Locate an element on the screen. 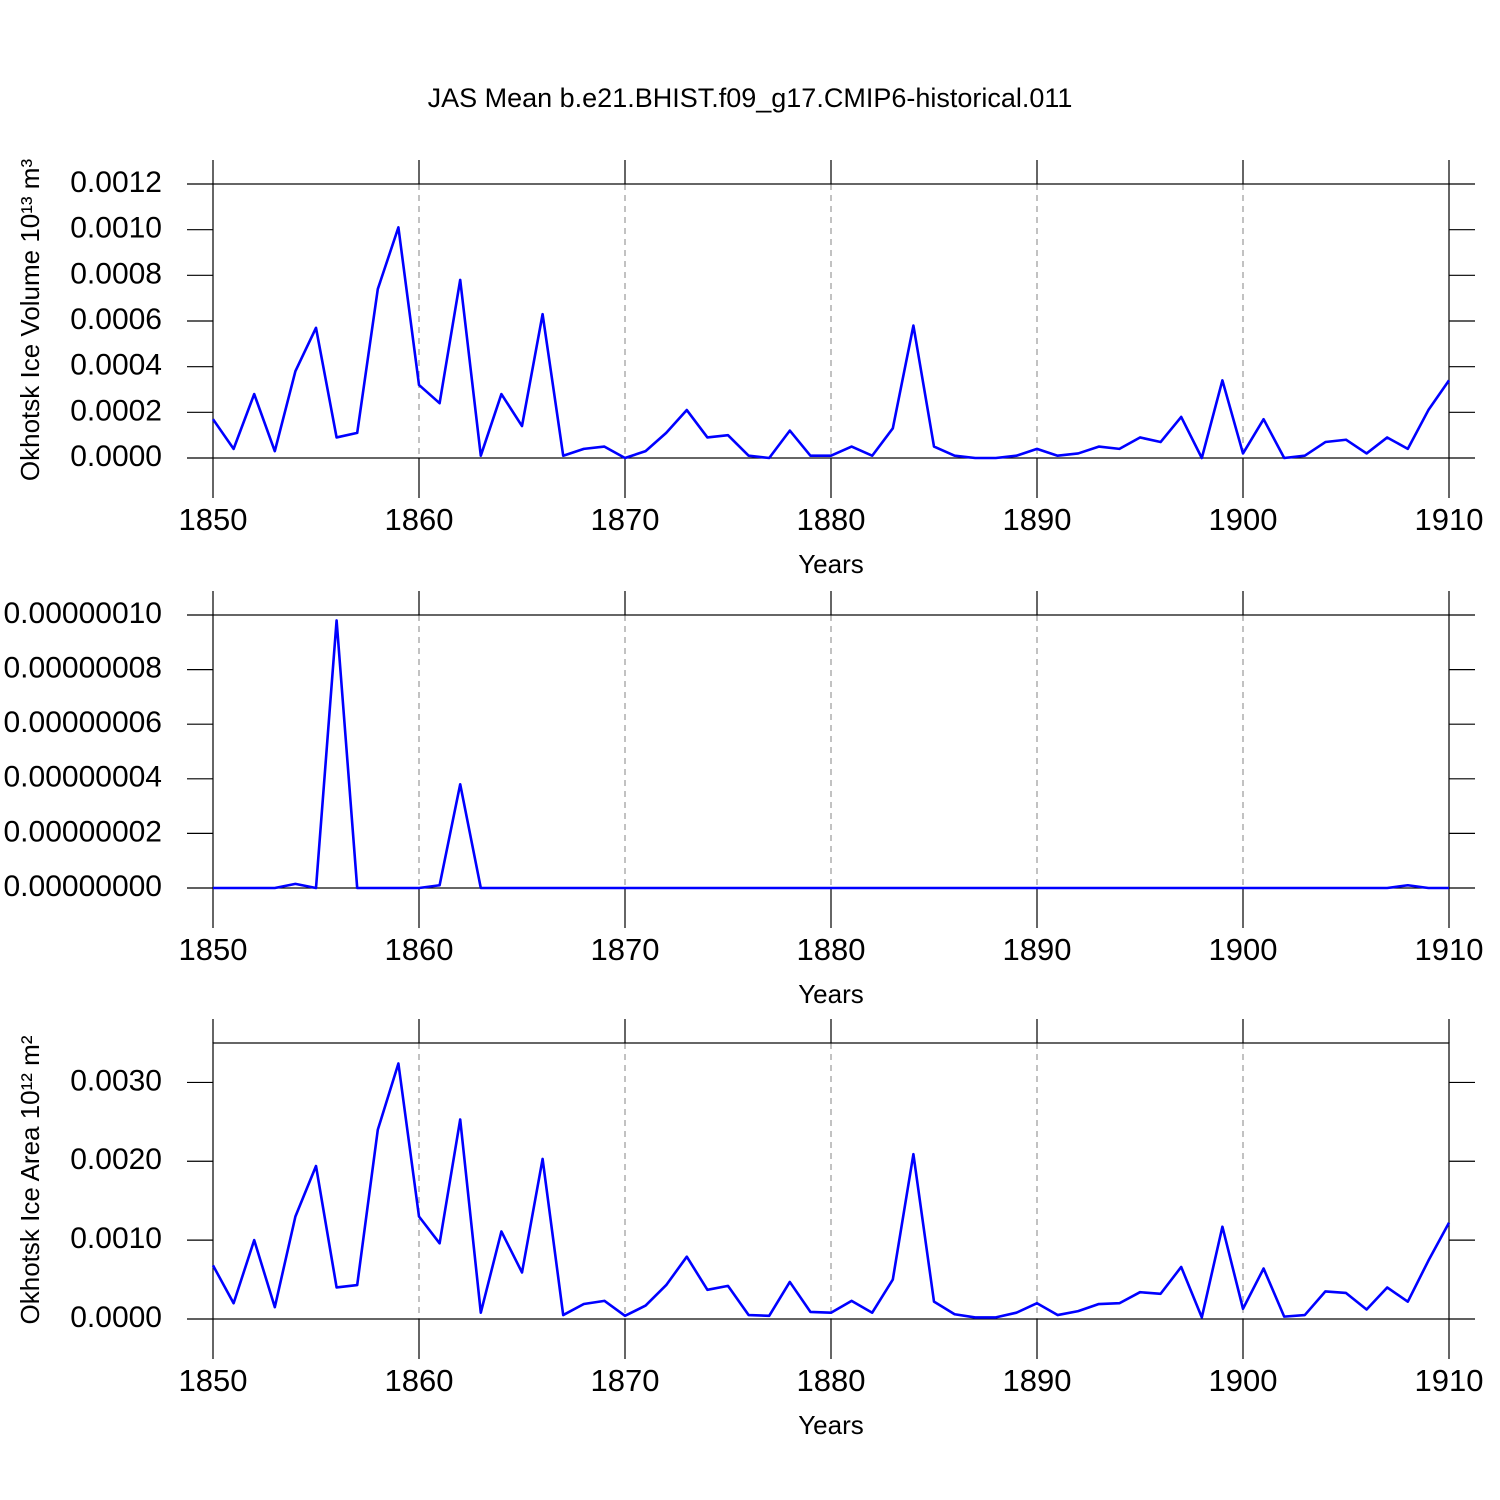 The width and height of the screenshot is (1500, 1500). y-tick-label: 0.0002 is located at coordinates (116, 410).